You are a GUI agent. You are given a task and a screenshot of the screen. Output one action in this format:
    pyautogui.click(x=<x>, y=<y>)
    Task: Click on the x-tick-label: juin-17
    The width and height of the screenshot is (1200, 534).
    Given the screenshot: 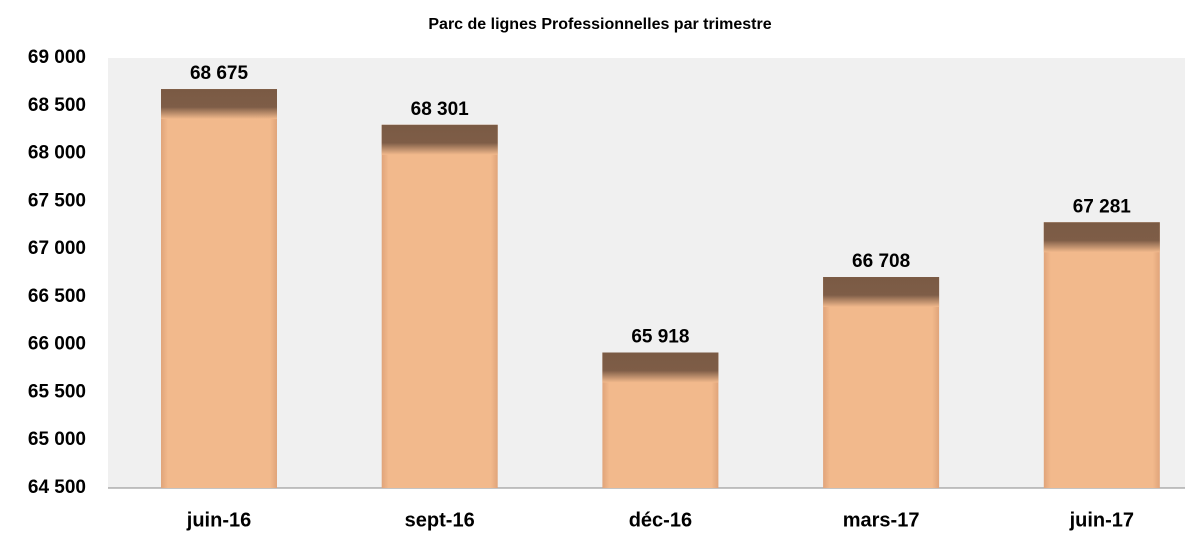 What is the action you would take?
    pyautogui.click(x=1101, y=520)
    